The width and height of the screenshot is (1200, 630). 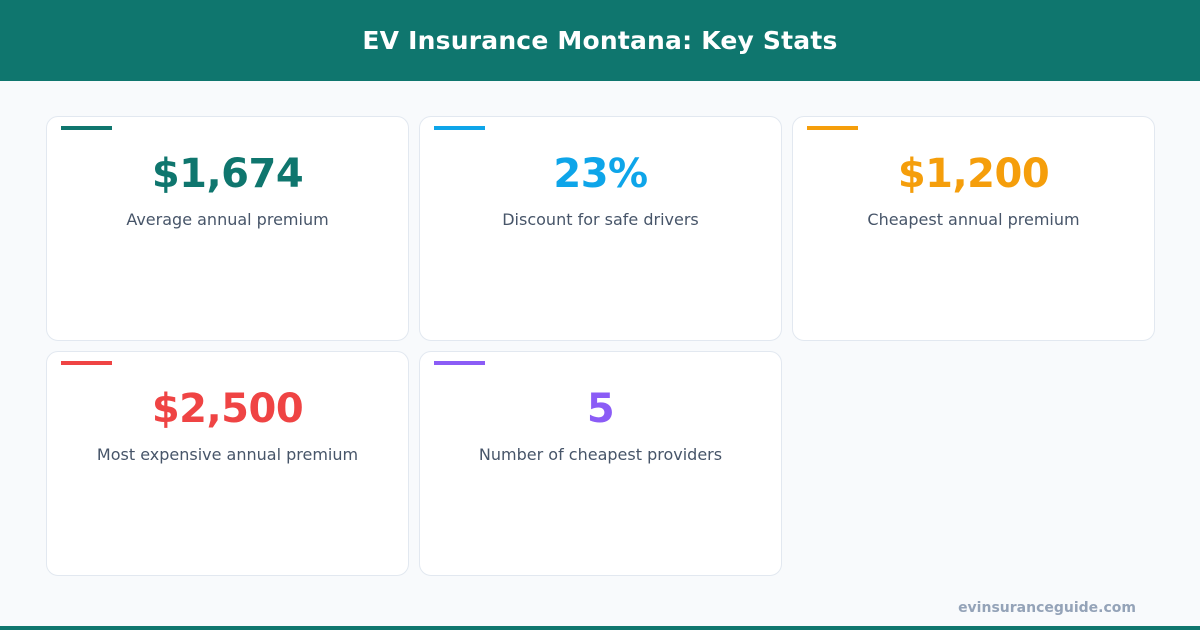 What do you see at coordinates (227, 174) in the screenshot?
I see `stat-value: $1,674` at bounding box center [227, 174].